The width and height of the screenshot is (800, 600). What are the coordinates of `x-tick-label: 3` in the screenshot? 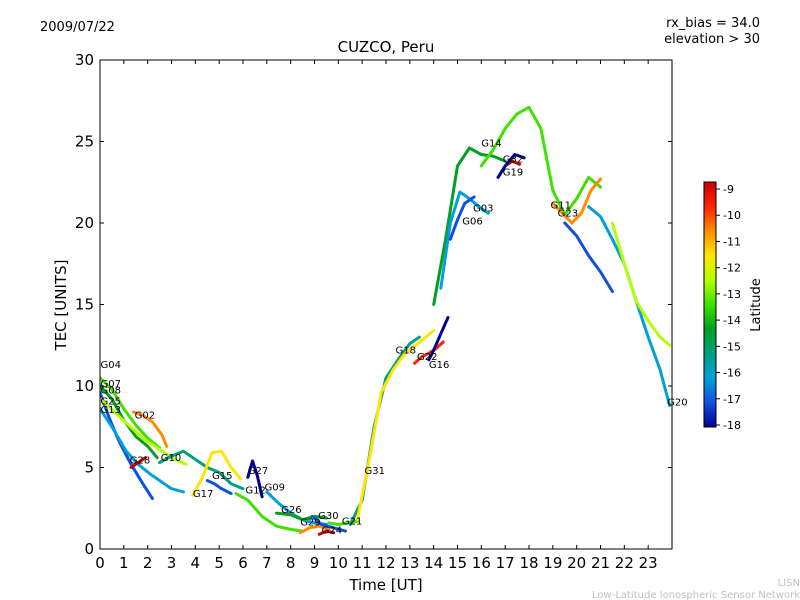 It's located at (172, 563).